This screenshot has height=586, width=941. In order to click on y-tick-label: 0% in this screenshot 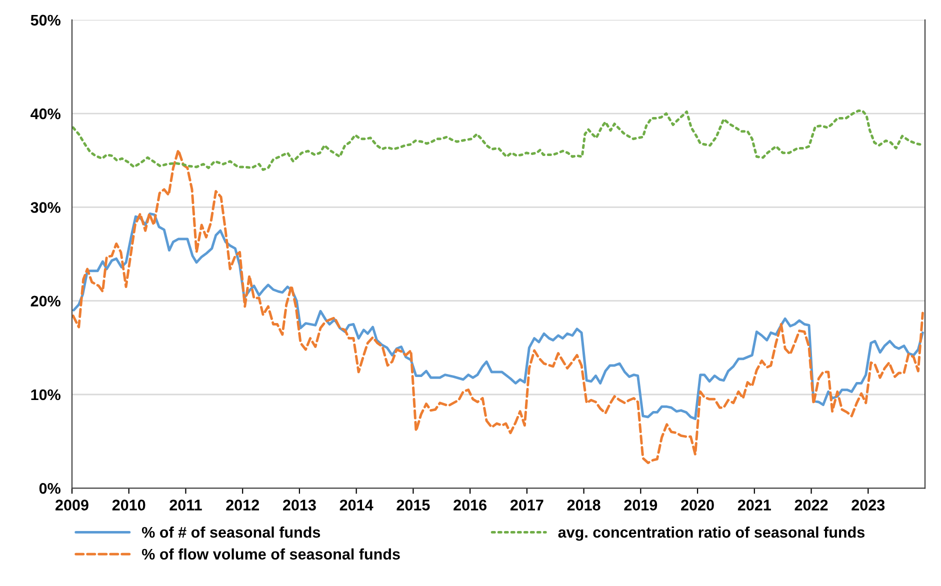, I will do `click(49, 488)`.